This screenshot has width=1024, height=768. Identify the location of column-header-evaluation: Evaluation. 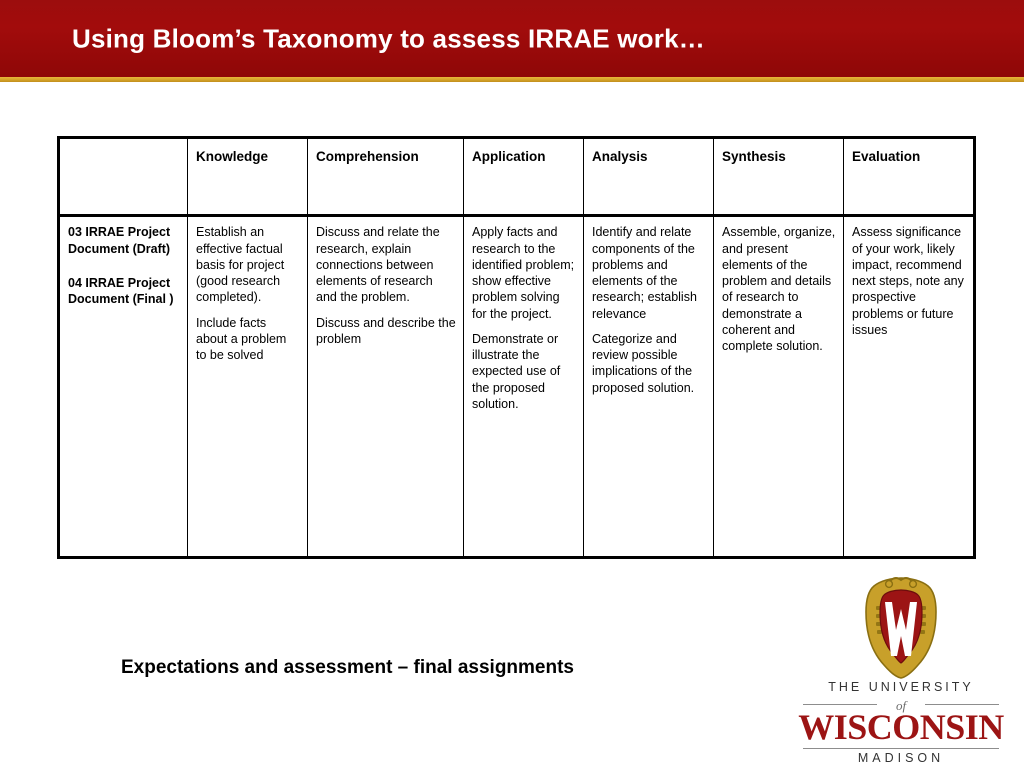
(909, 177).